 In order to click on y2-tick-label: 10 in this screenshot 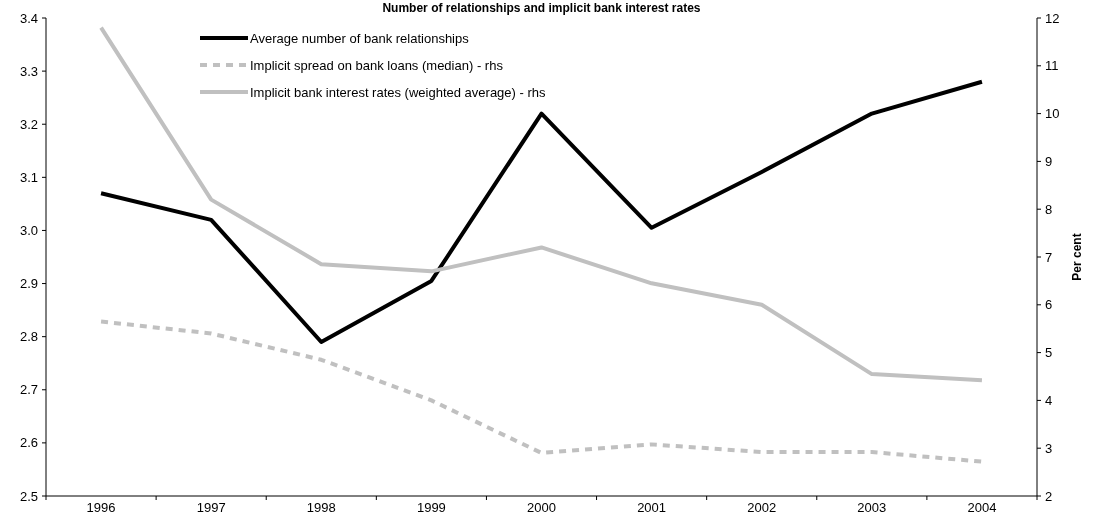, I will do `click(1052, 114)`.